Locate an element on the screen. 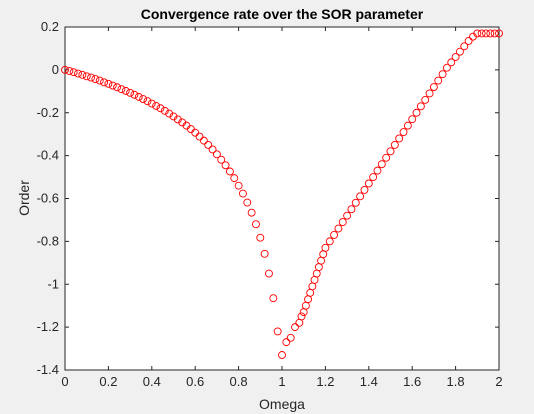  y-tick-label: -0.4 is located at coordinates (48, 155).